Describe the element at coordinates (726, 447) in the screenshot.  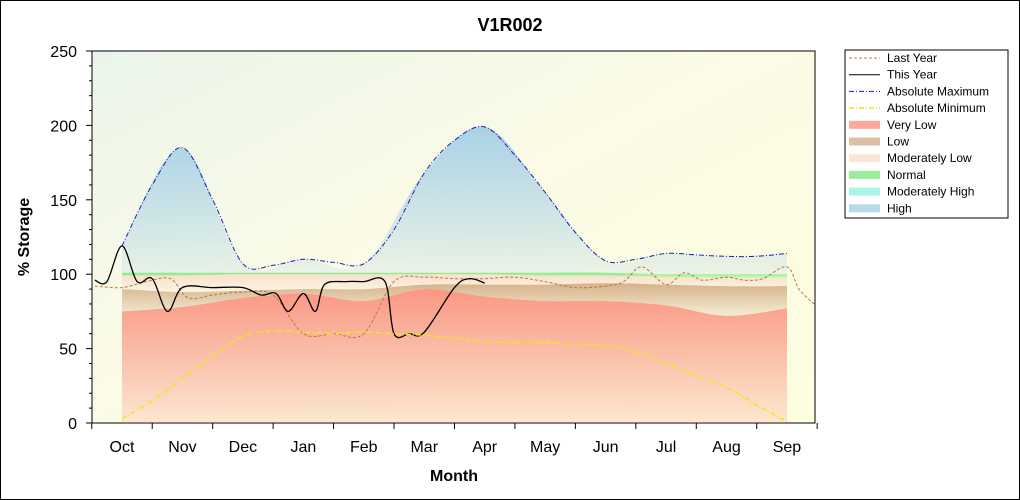
I see `x-tick-label-aug: Aug` at that location.